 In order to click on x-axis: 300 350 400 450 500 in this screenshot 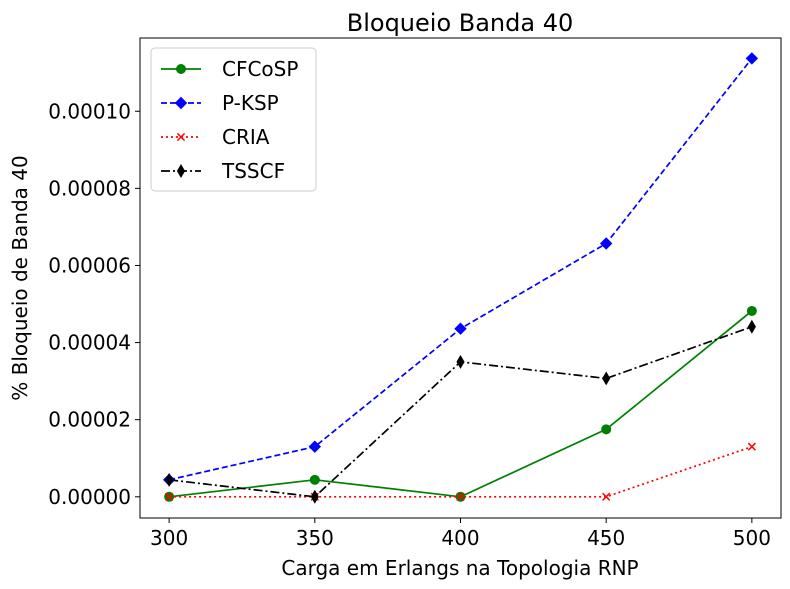, I will do `click(460, 534)`.